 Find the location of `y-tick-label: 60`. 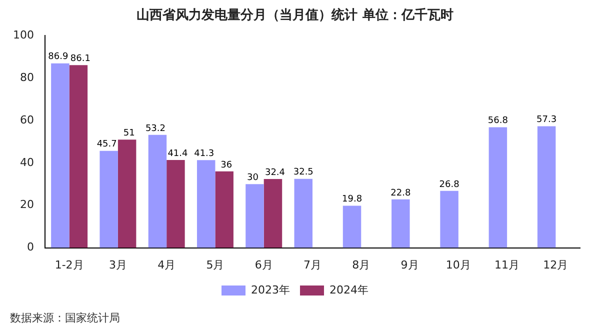

y-tick-label: 60 is located at coordinates (27, 119).